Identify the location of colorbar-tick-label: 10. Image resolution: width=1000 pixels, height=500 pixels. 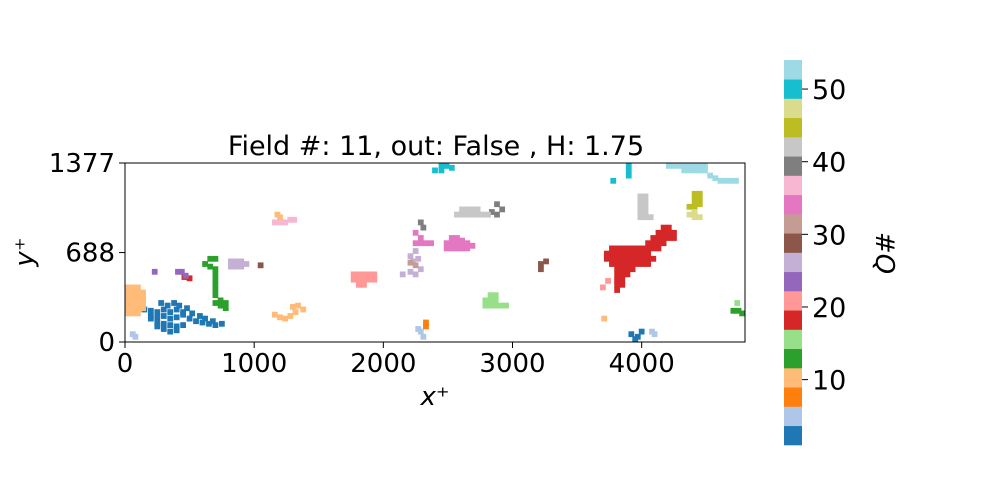
(829, 381).